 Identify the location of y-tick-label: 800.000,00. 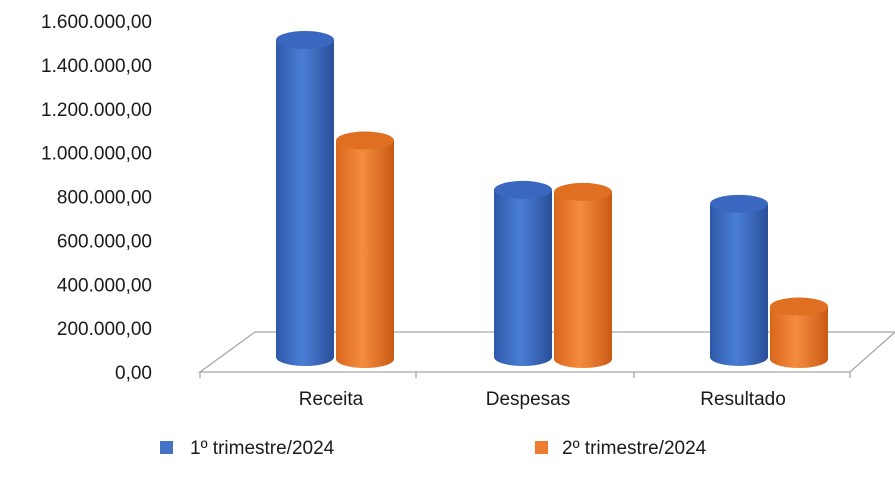
(104, 198).